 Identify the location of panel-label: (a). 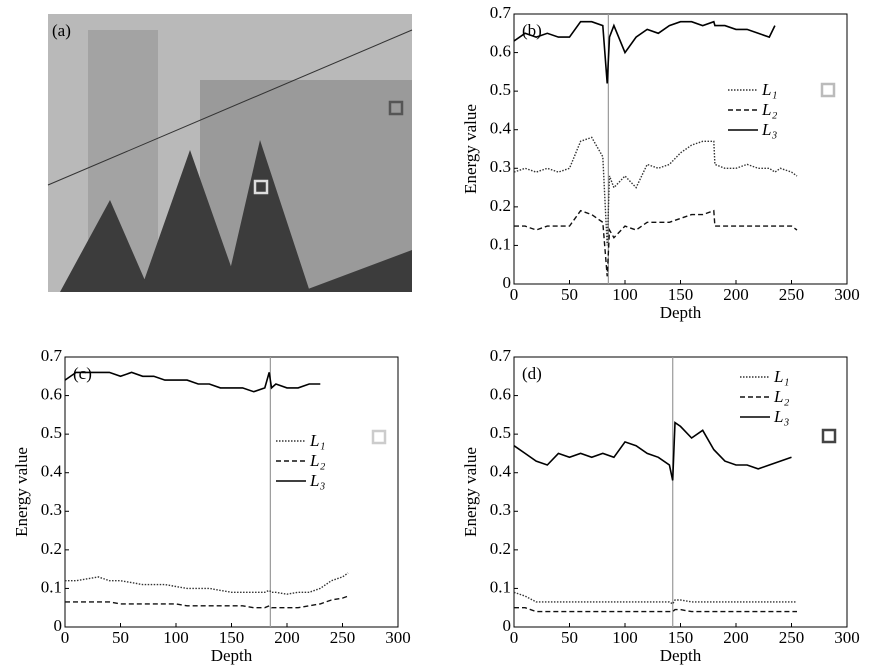
(61, 30).